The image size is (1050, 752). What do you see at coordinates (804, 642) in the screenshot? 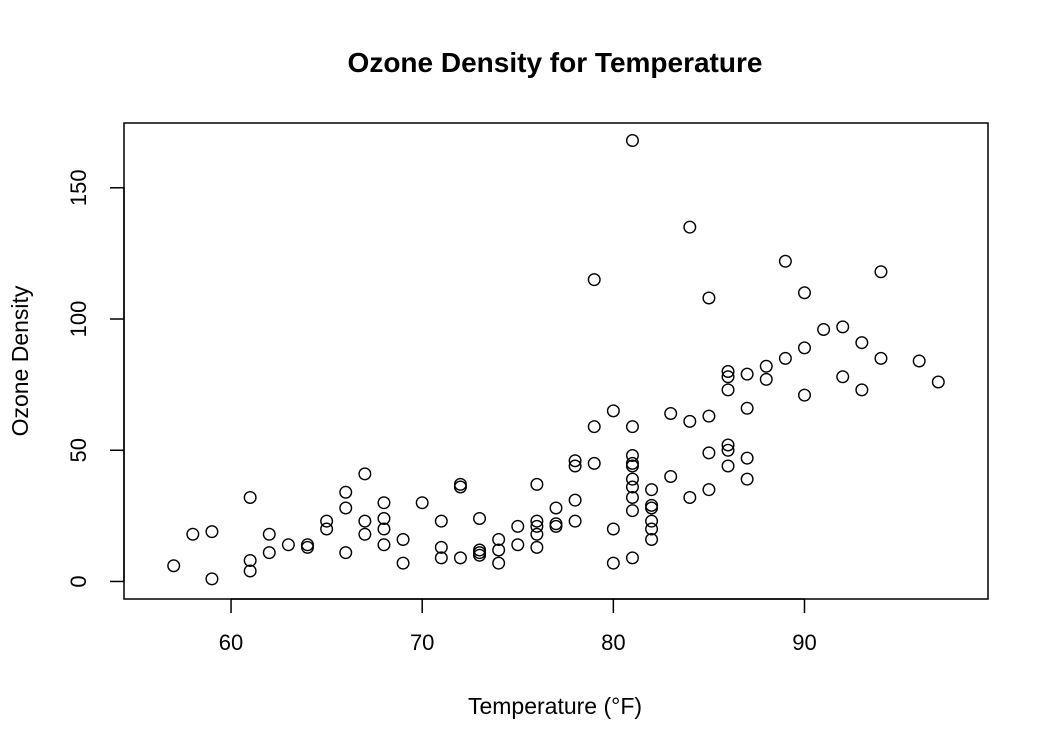
I see `x-tick-label: 90` at bounding box center [804, 642].